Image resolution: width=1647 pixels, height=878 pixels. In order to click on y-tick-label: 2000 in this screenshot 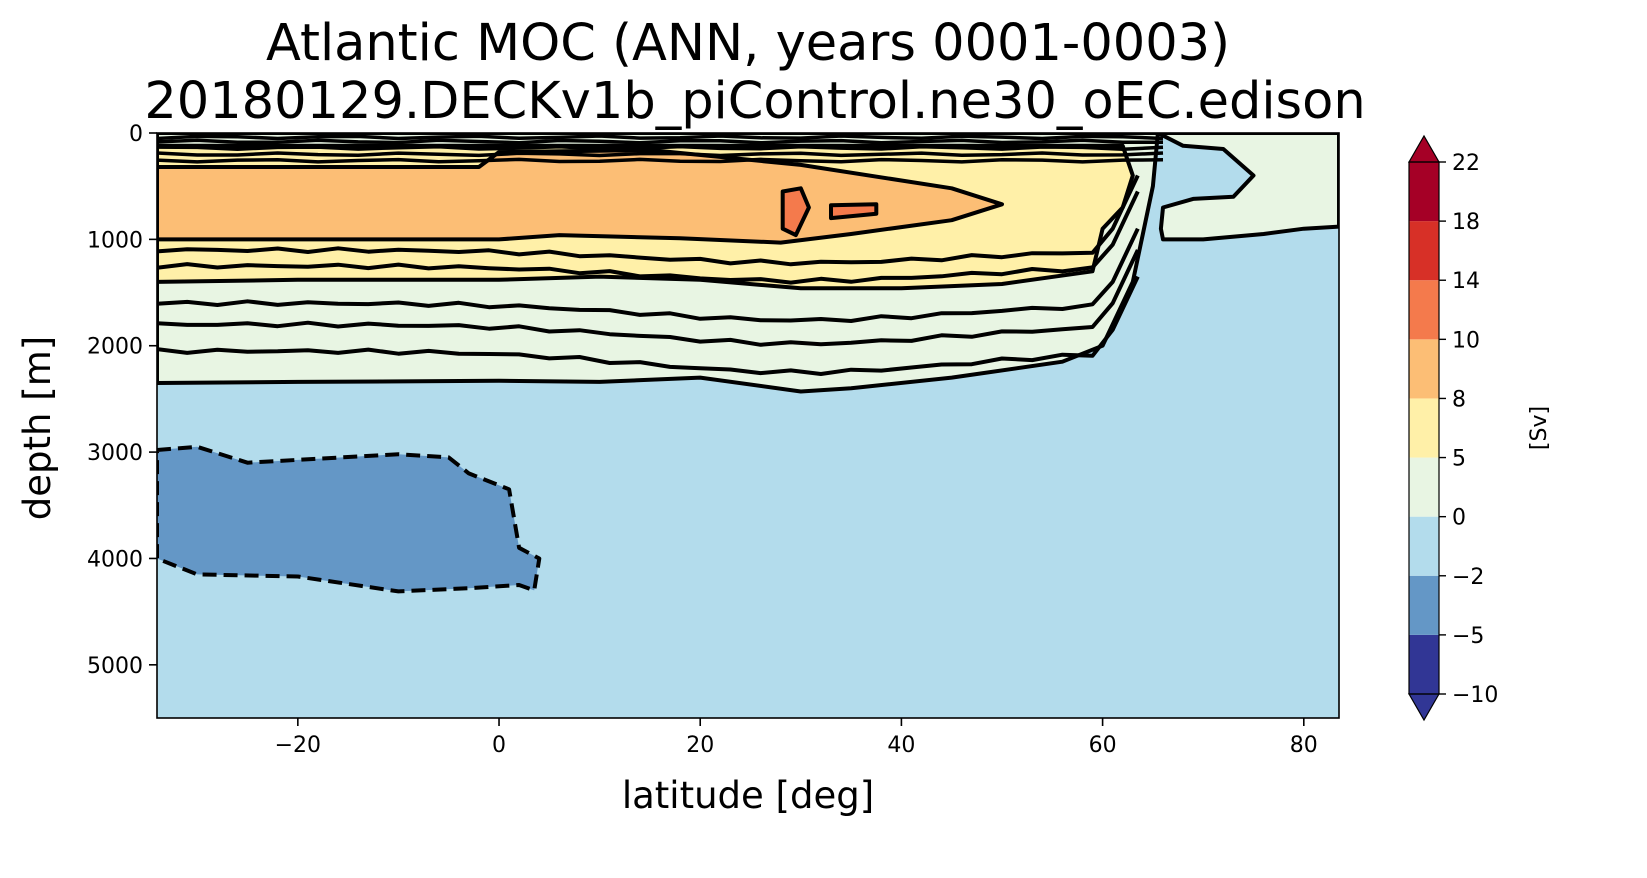, I will do `click(115, 347)`.